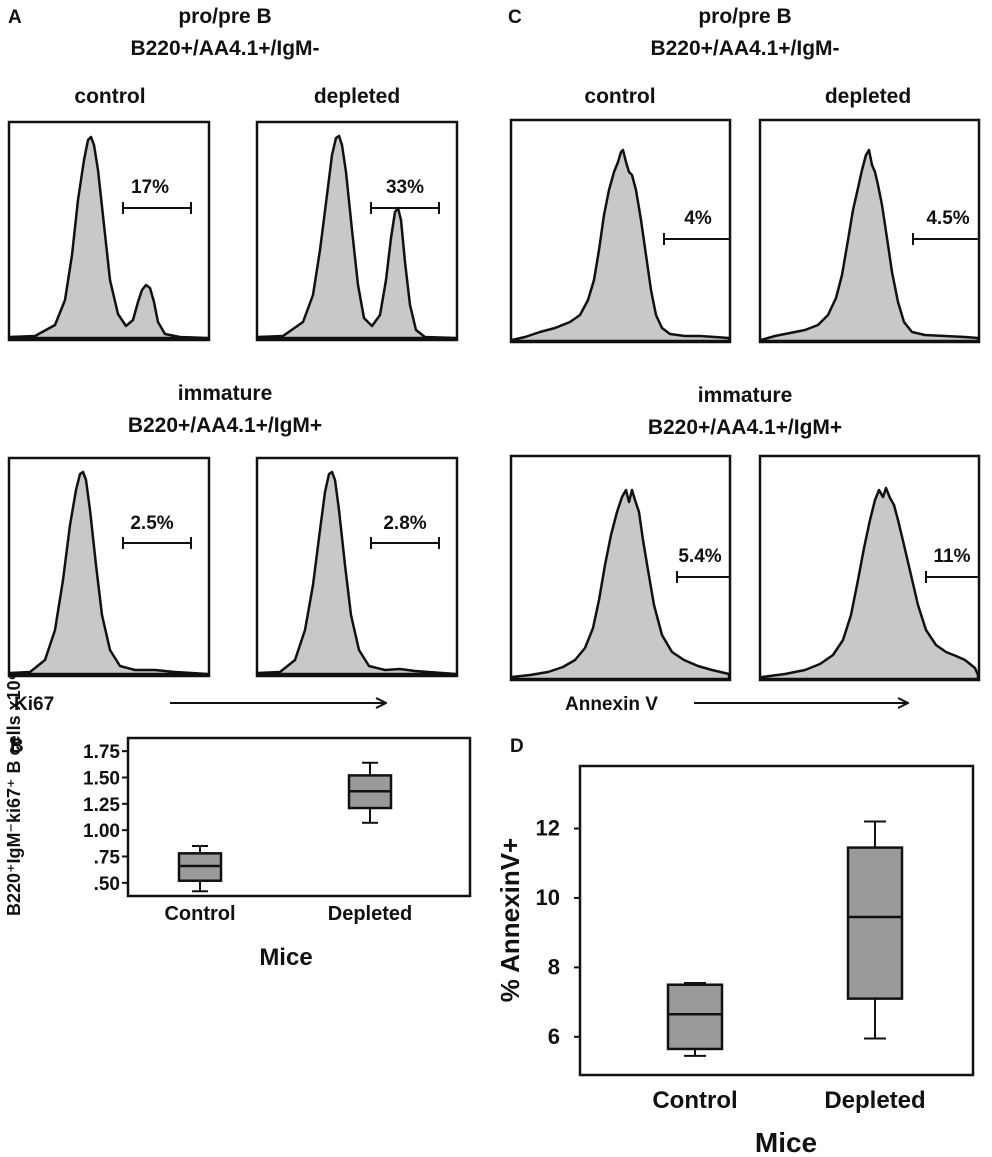  I want to click on y-tick-label: 1.50, so click(101, 779).